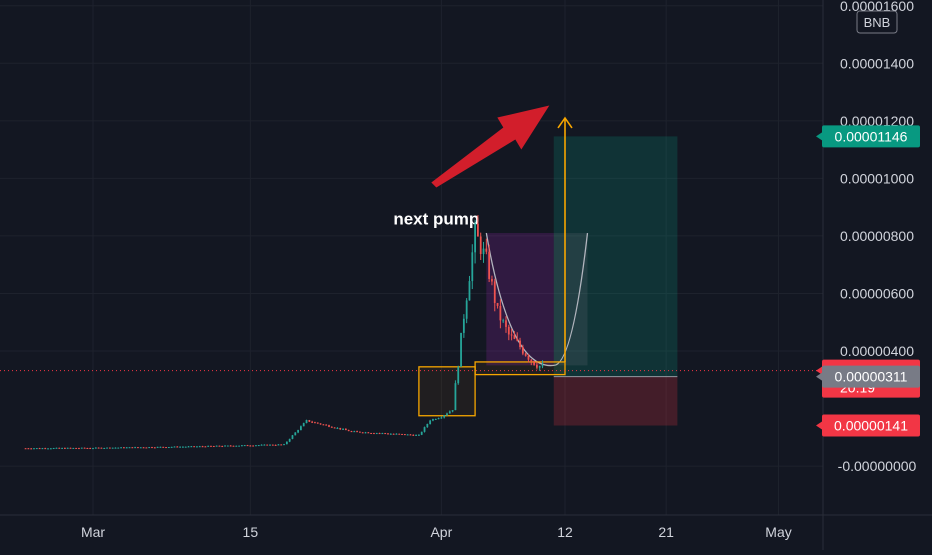 The height and width of the screenshot is (555, 932). What do you see at coordinates (565, 122) in the screenshot?
I see `arrow-head` at bounding box center [565, 122].